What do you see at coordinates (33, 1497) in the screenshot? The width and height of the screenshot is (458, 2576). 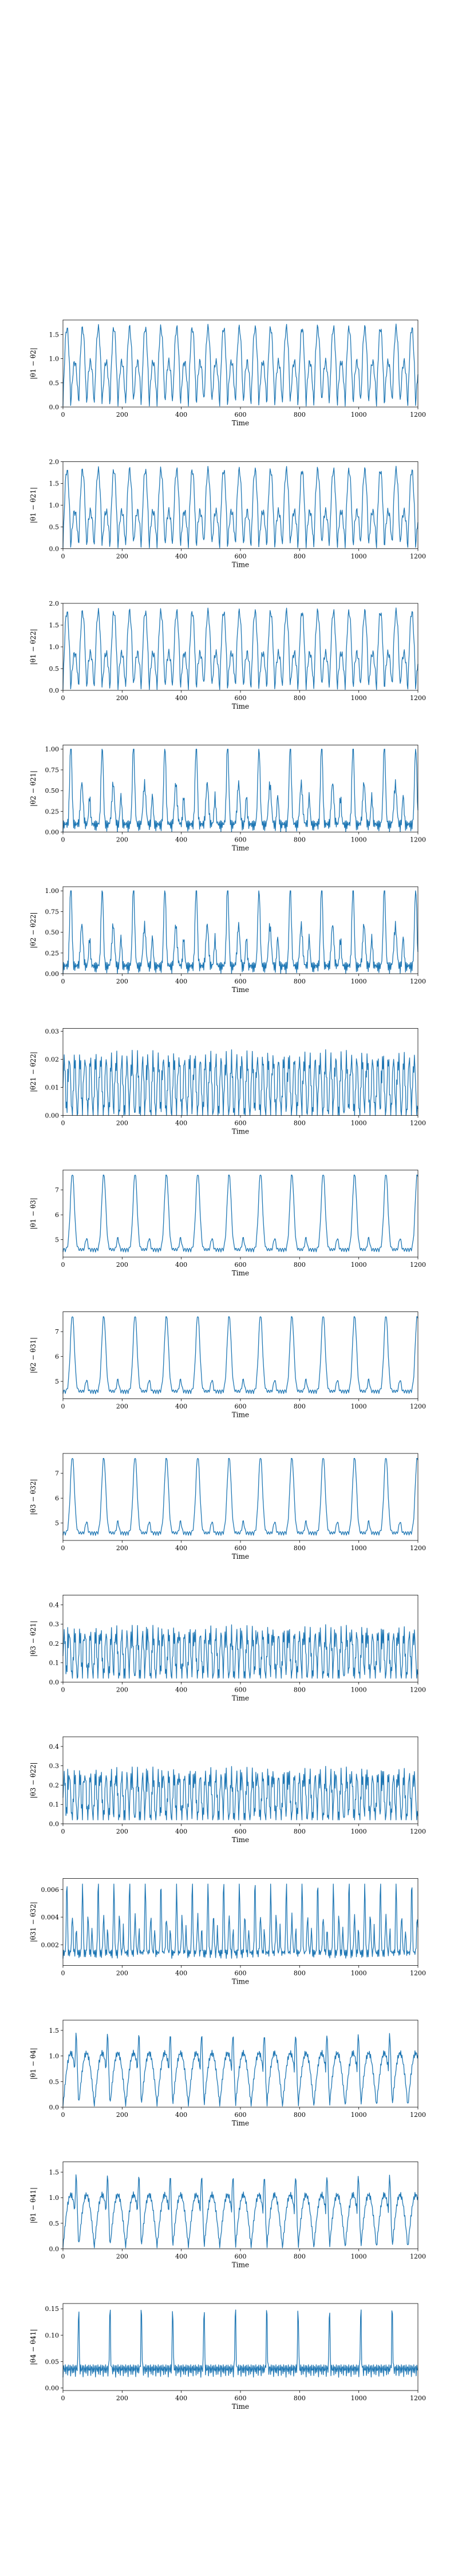 I see `y-axis-label: |θ3 − θ32|` at bounding box center [33, 1497].